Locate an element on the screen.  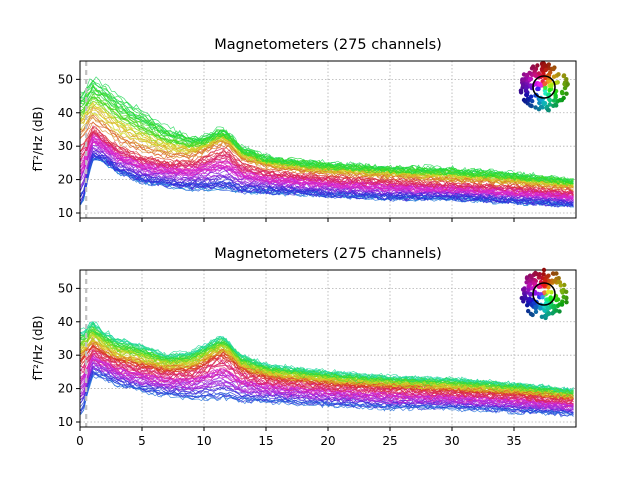
x-tick-label: 5 is located at coordinates (142, 441).